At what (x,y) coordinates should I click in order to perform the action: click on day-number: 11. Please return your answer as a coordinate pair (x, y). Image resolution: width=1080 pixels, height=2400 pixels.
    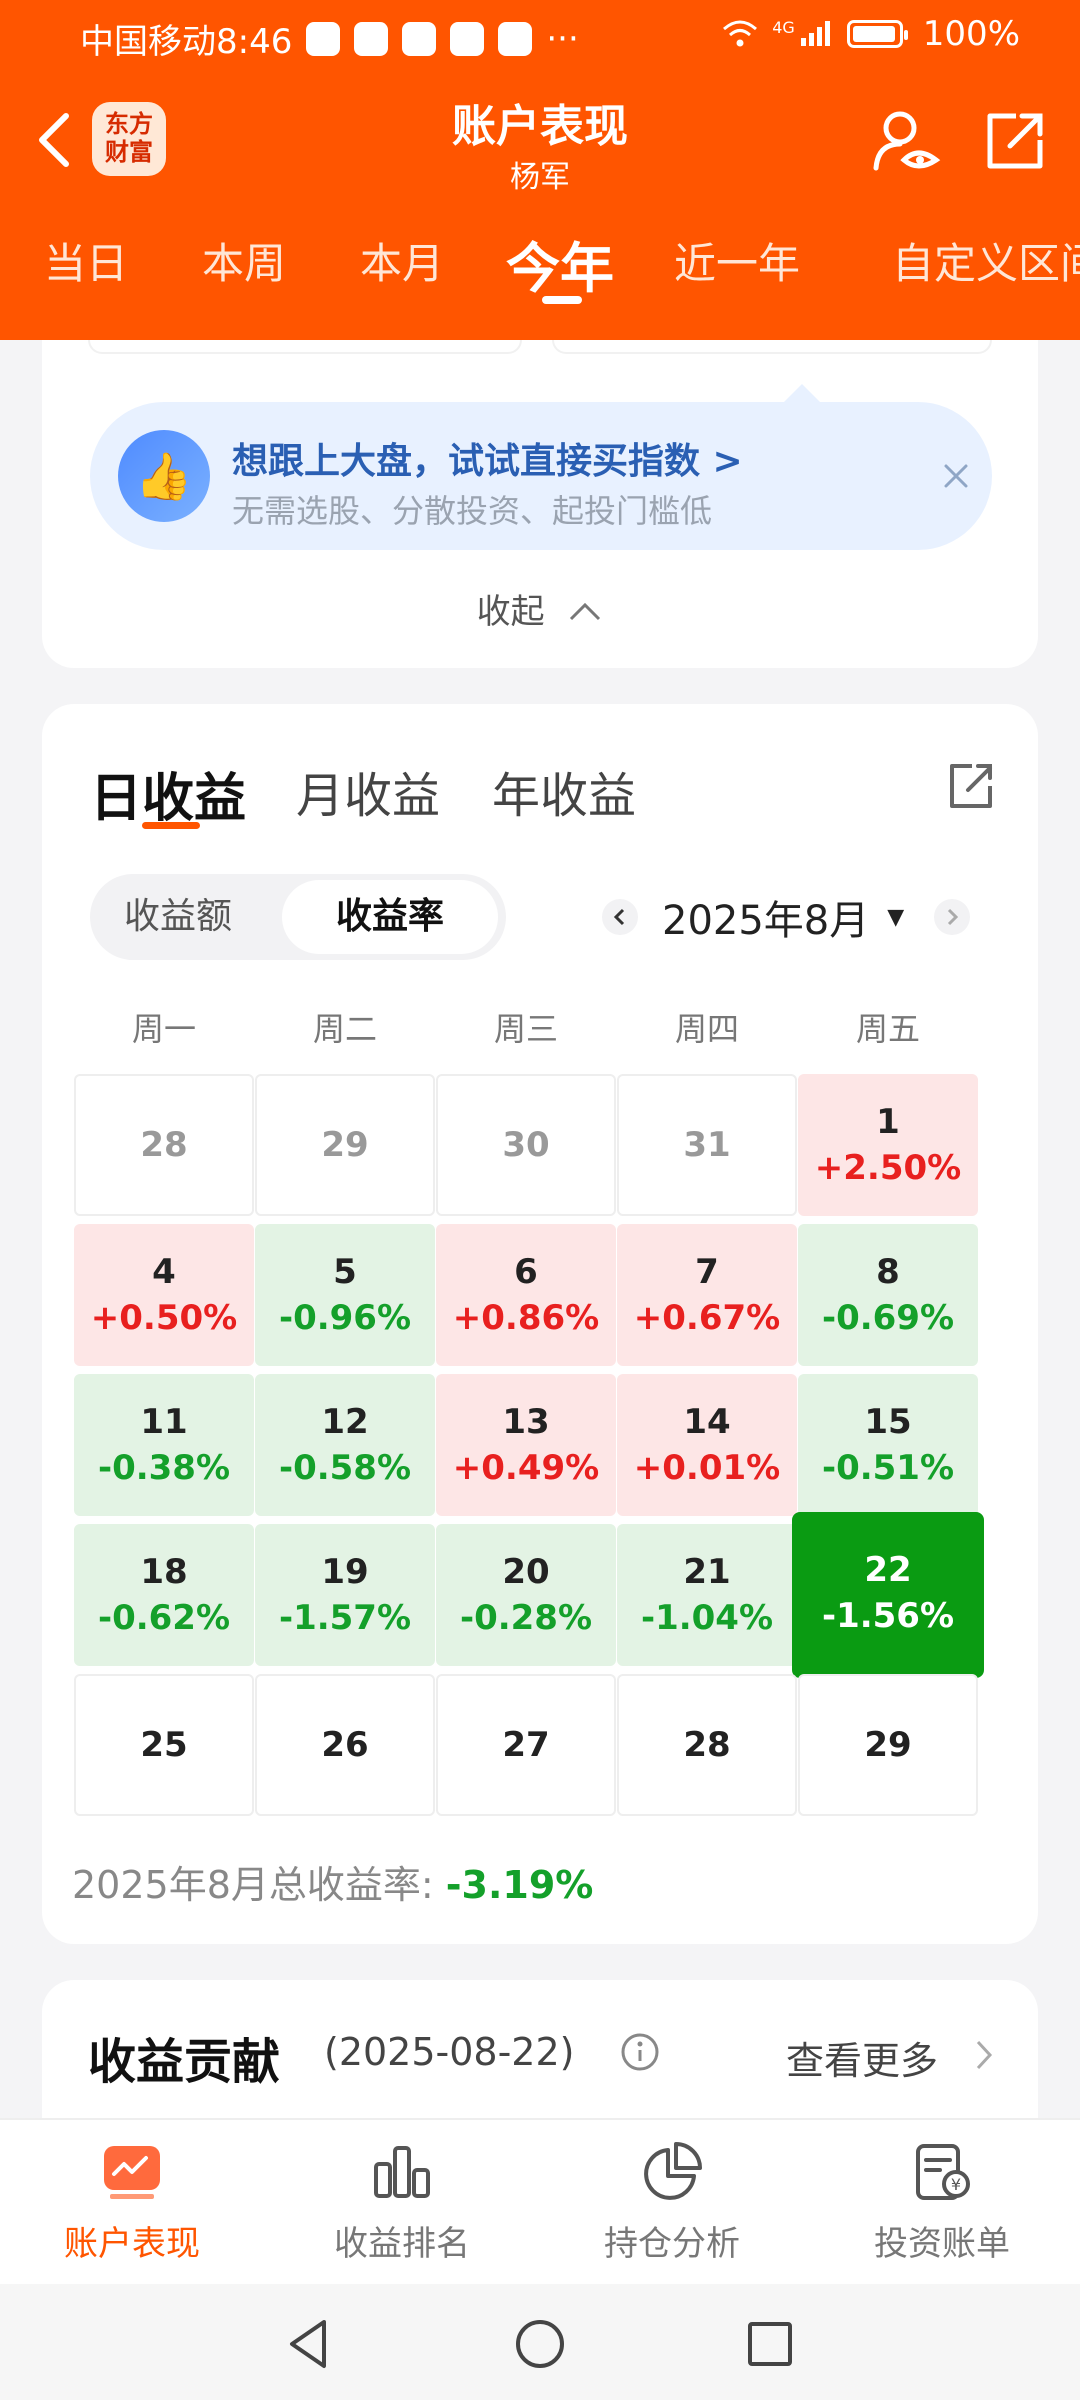
    Looking at the image, I should click on (164, 1422).